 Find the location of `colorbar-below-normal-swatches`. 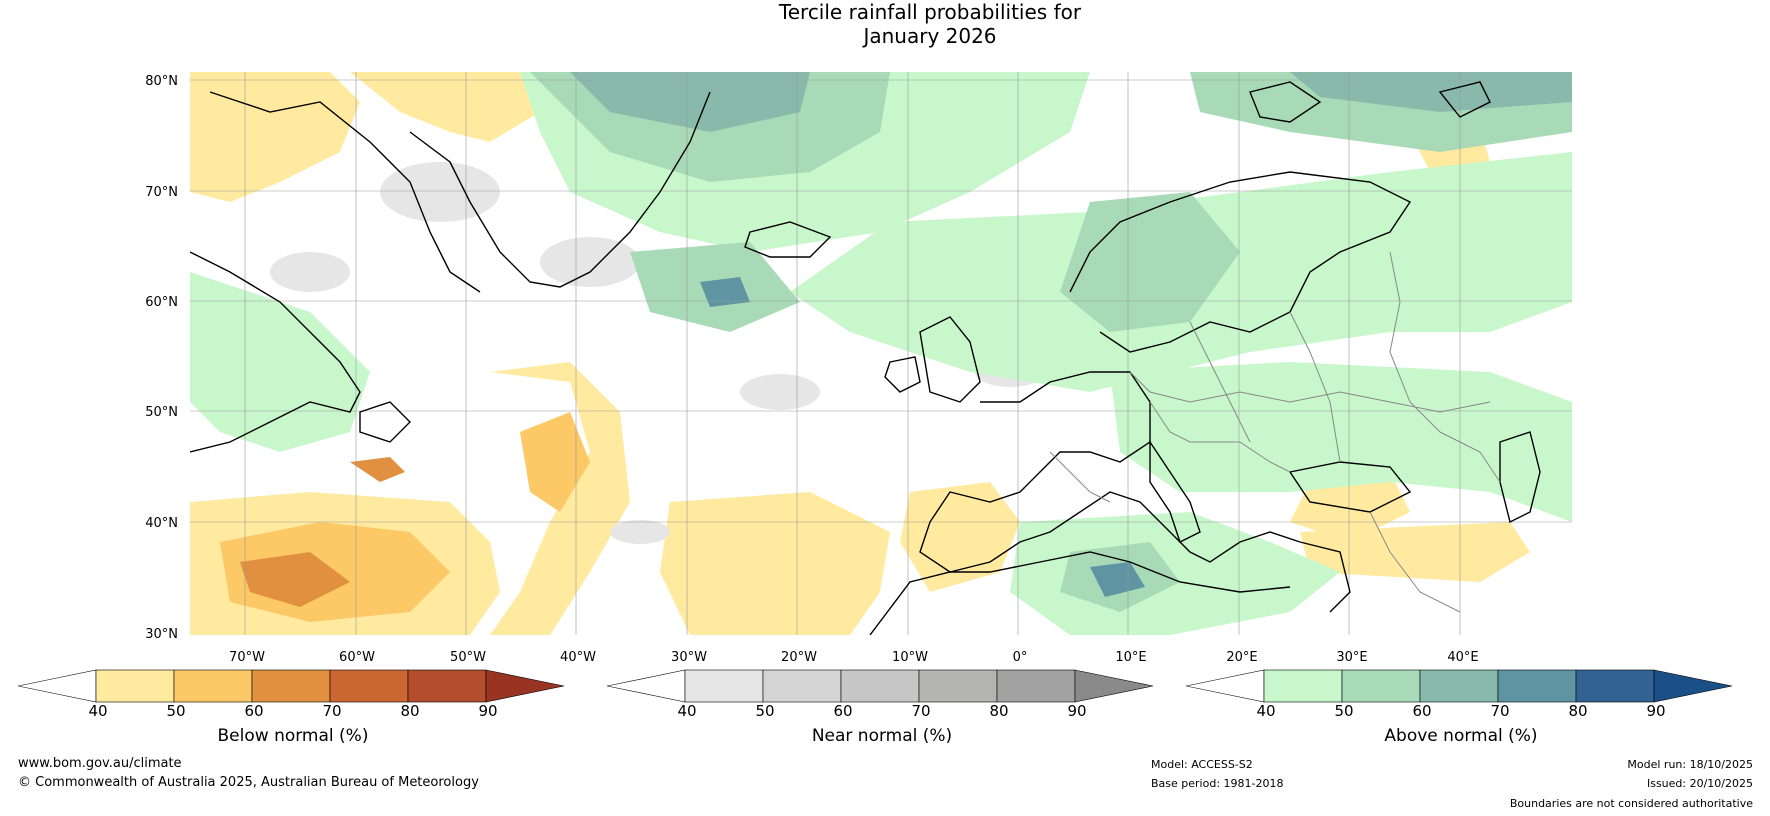

colorbar-below-normal-swatches is located at coordinates (291, 686).